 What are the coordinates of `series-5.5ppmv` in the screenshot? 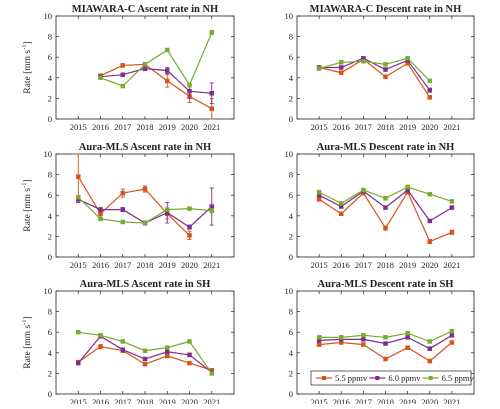 It's located at (134, 196).